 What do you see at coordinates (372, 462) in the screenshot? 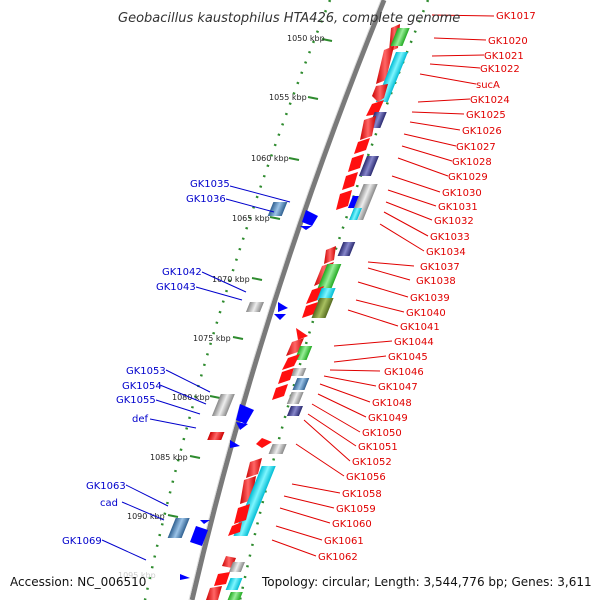
I see `gene-label: GK1052` at bounding box center [372, 462].